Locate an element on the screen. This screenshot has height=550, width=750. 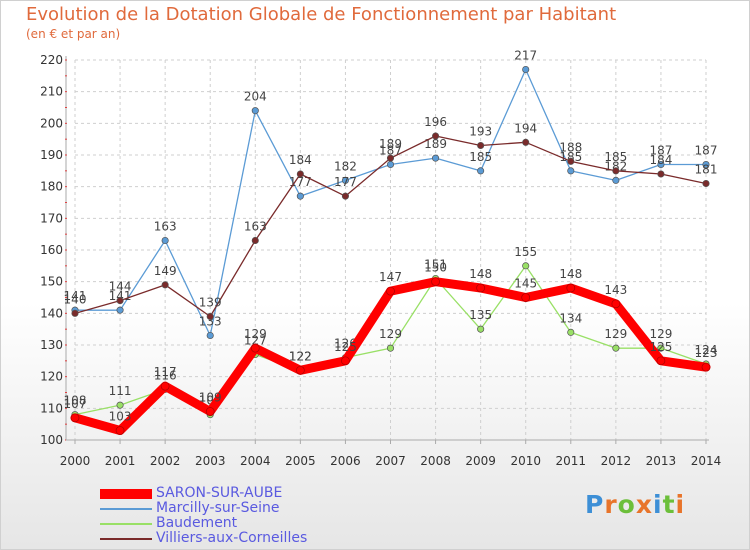
series-0-point-2006 is located at coordinates (345, 361).